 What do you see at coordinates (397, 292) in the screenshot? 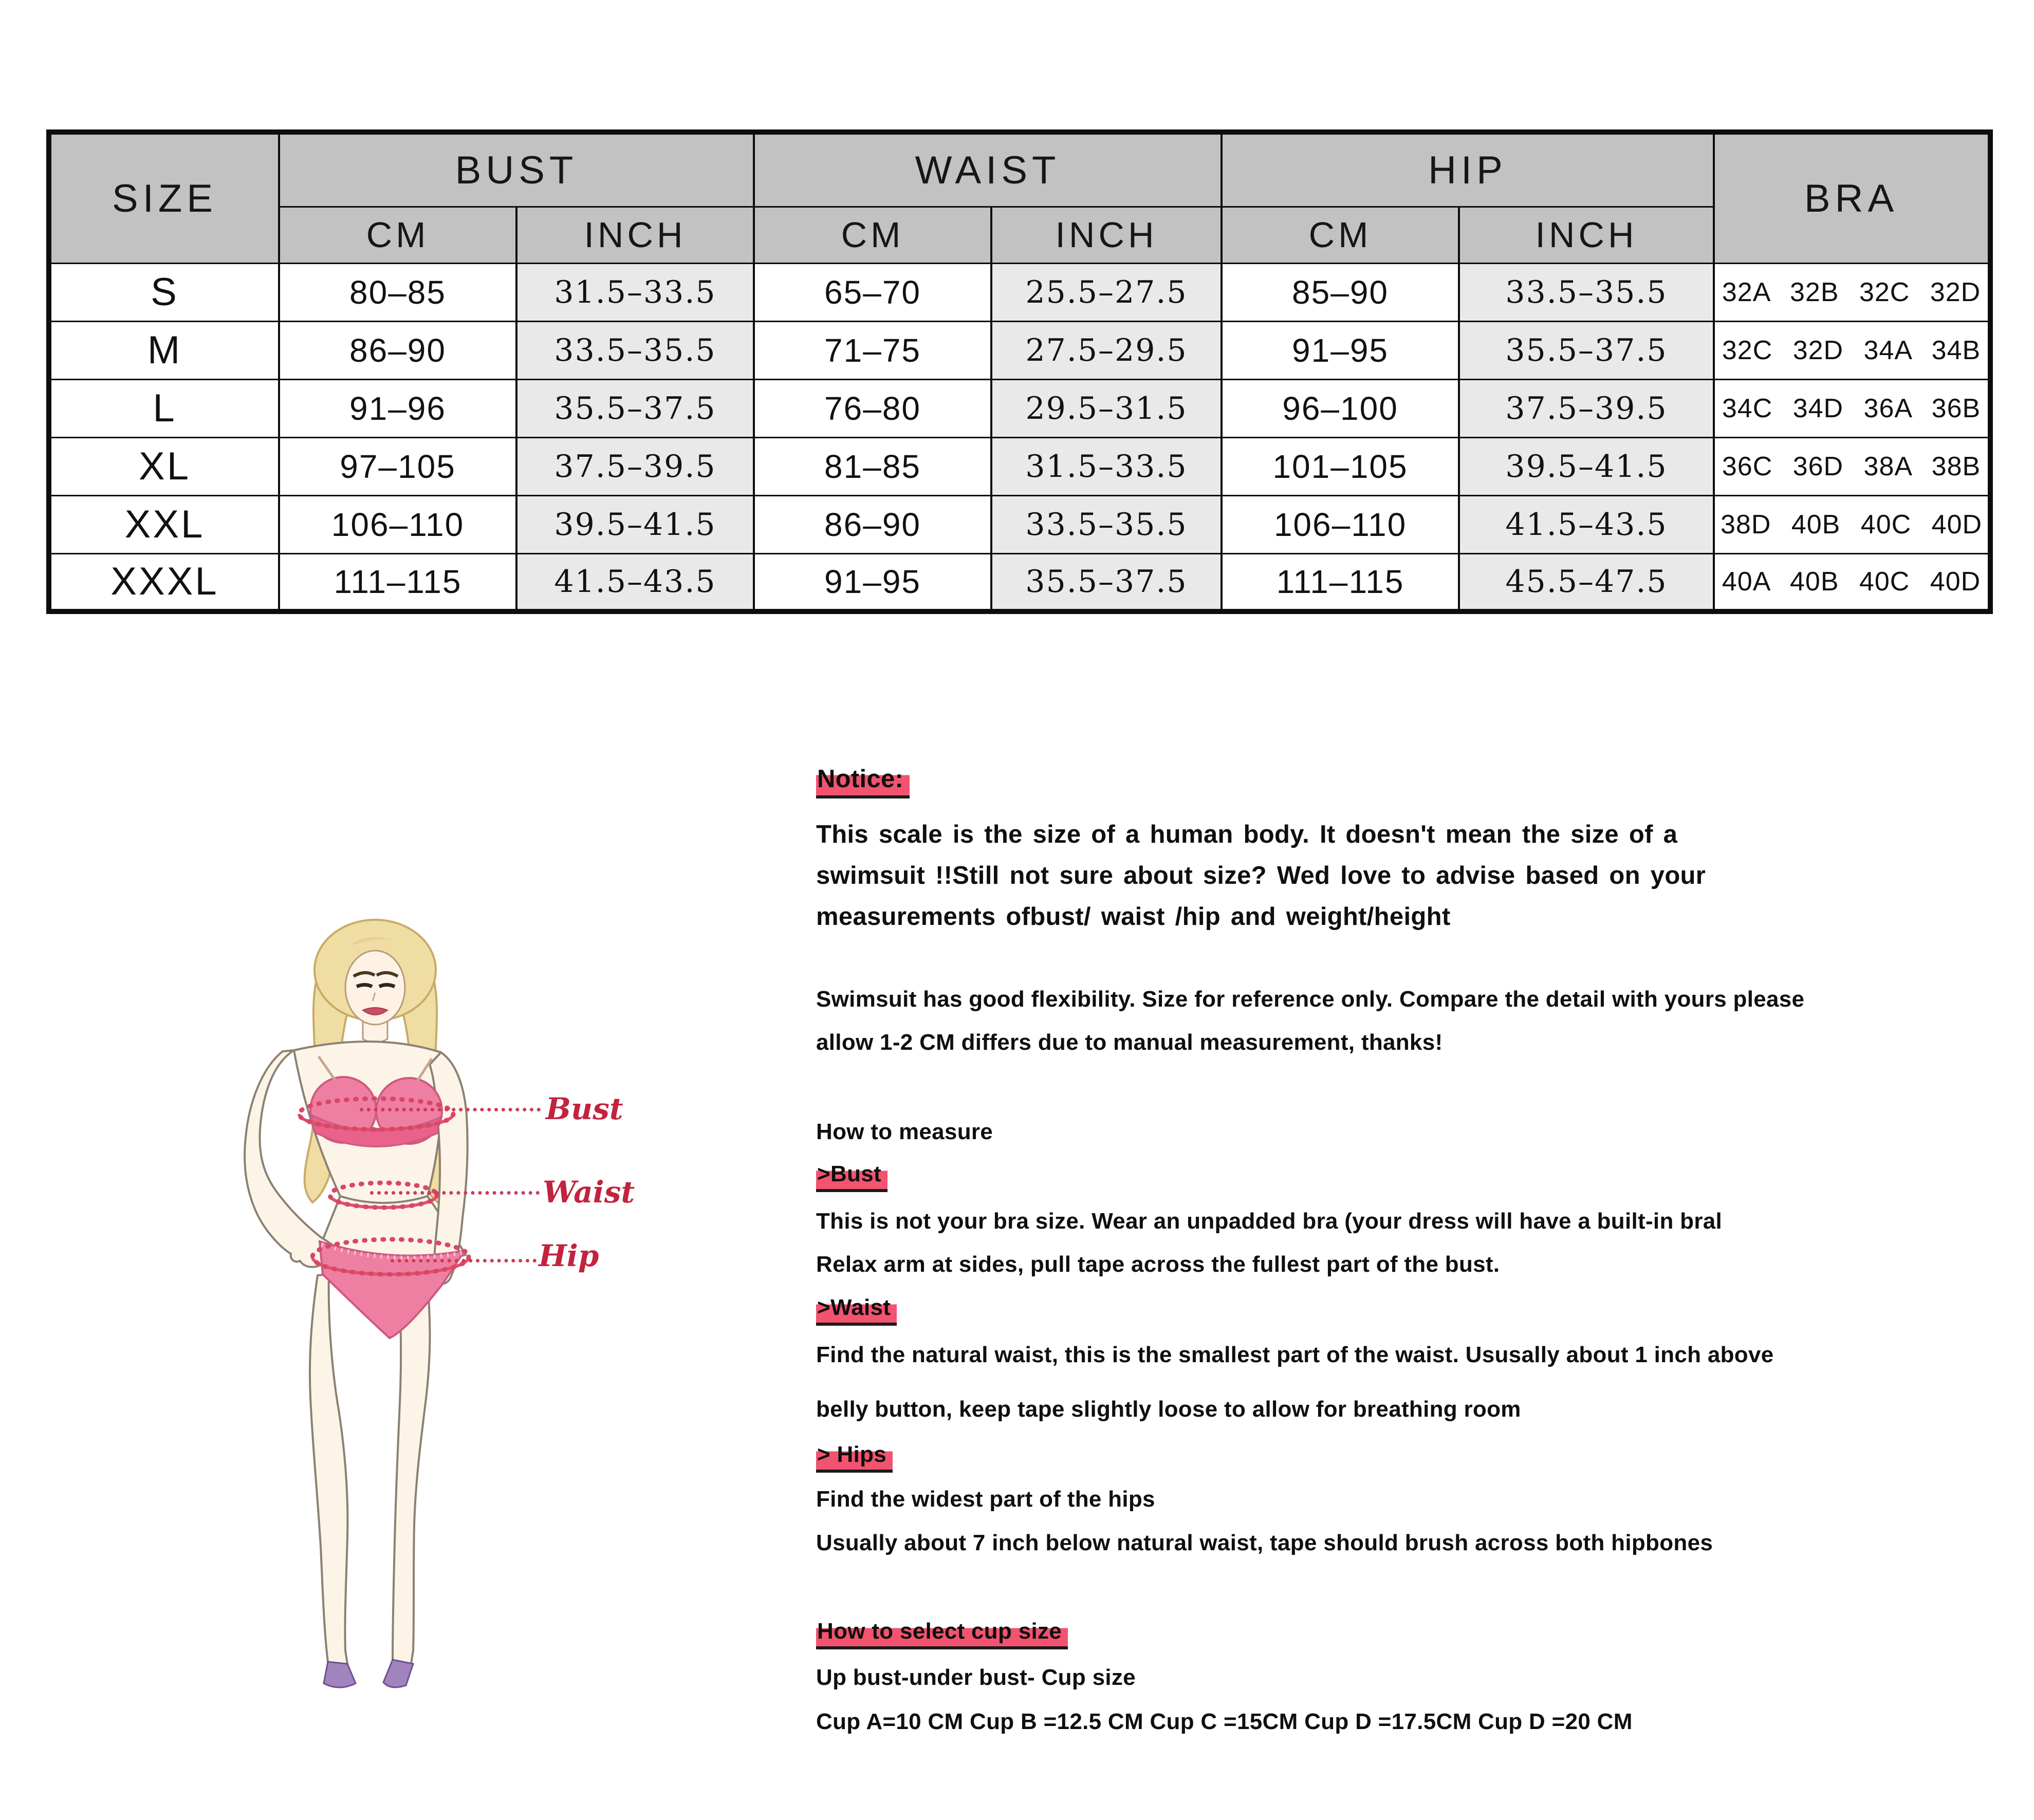
I see `bust-cm-cell: 80–85` at bounding box center [397, 292].